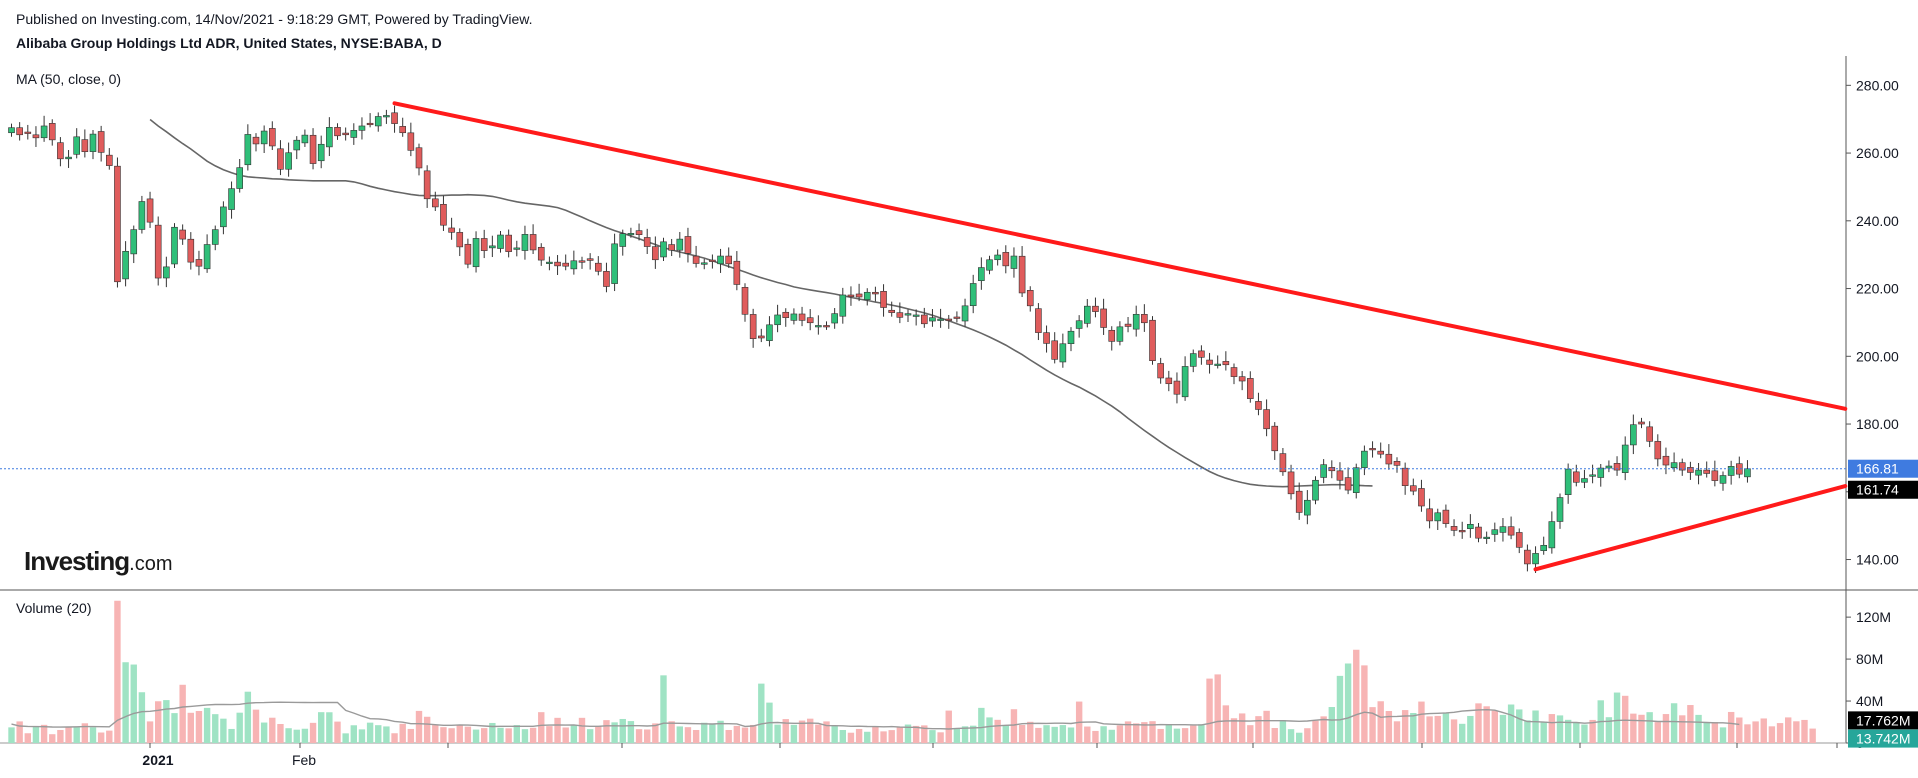  I want to click on ma-legend: MA (50, close, 0), so click(69, 79).